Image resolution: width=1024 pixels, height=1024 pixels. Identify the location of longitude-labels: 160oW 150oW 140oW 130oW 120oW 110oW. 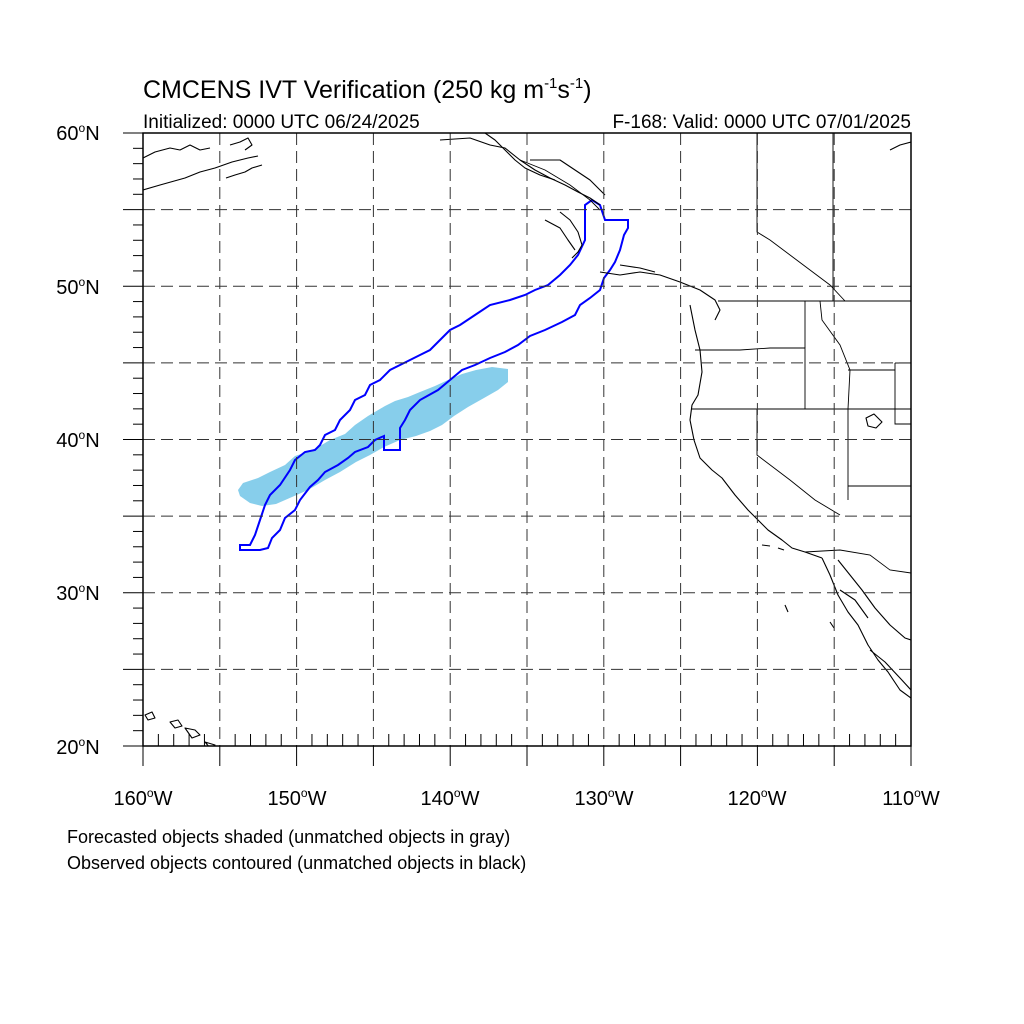
(527, 798).